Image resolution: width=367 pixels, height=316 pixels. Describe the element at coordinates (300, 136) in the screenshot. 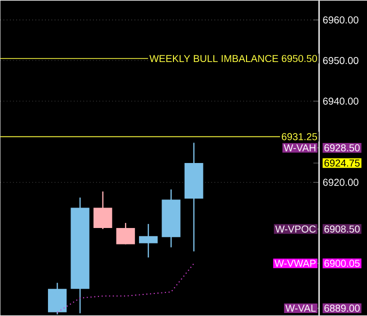

I see `ref-line-label: 6931.25` at that location.